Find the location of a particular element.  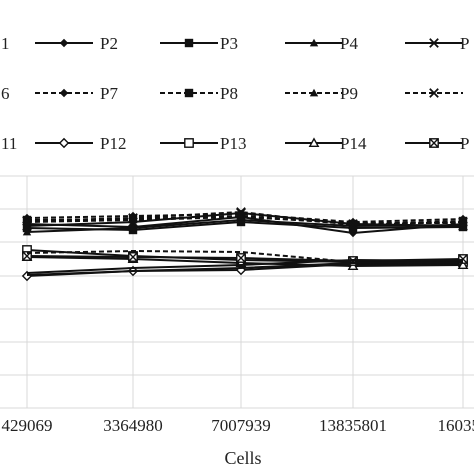

legend-entry: P3 is located at coordinates (199, 43).